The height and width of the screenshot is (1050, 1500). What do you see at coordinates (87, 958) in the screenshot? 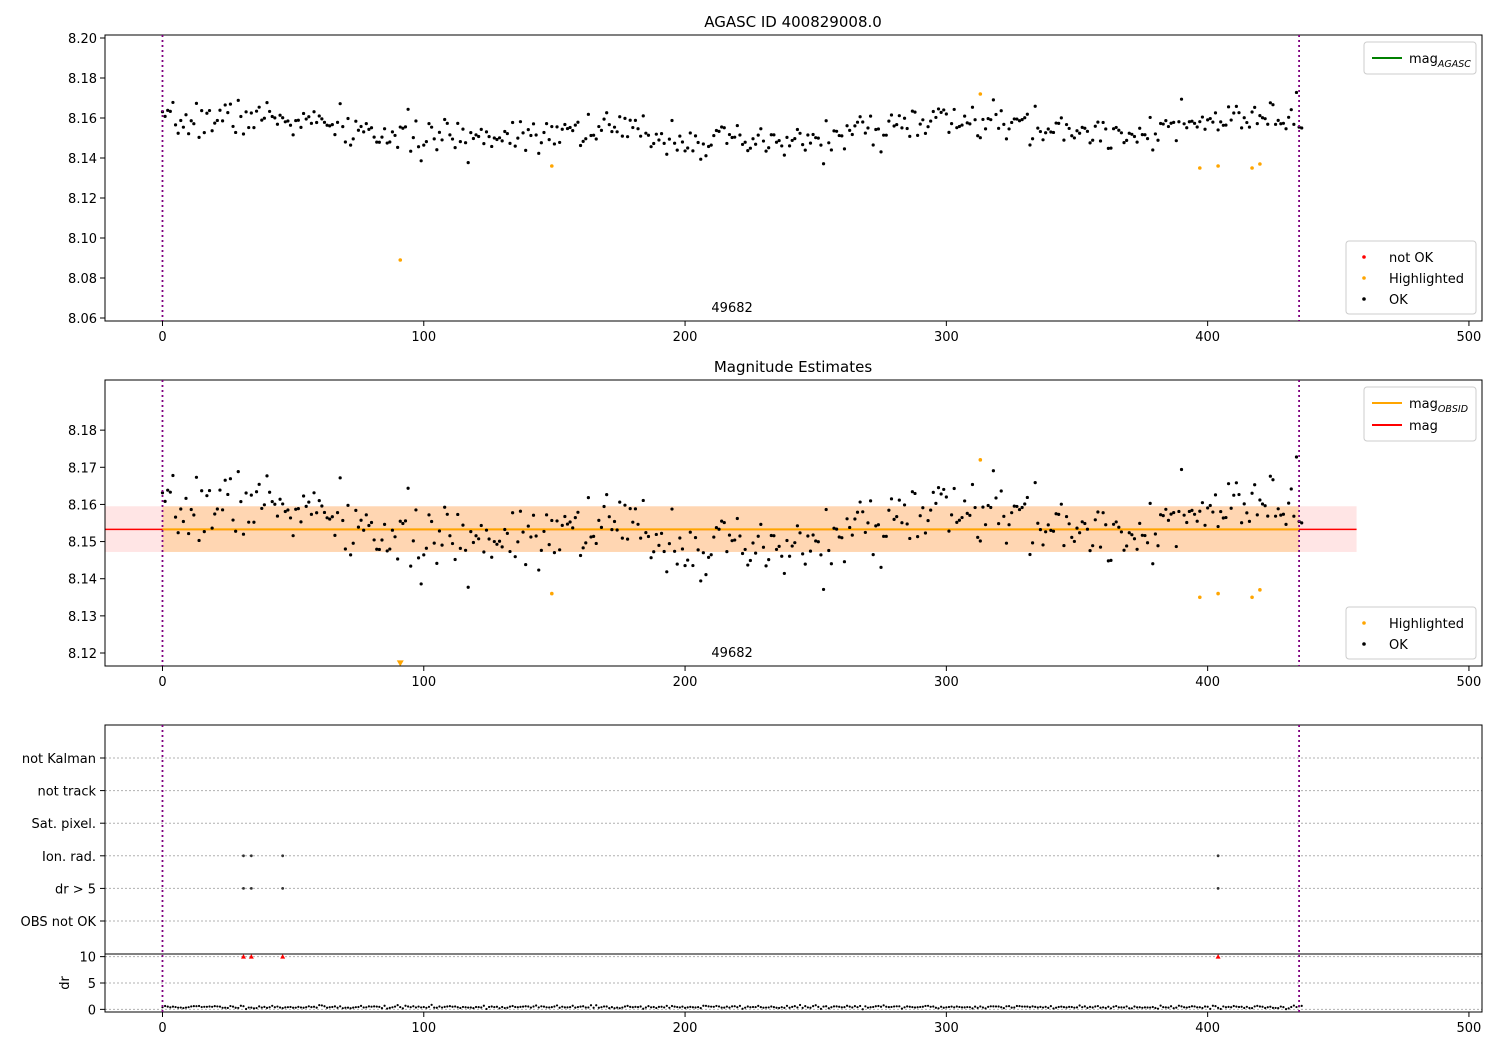
I see `dr-tick-label: 10` at bounding box center [87, 958].